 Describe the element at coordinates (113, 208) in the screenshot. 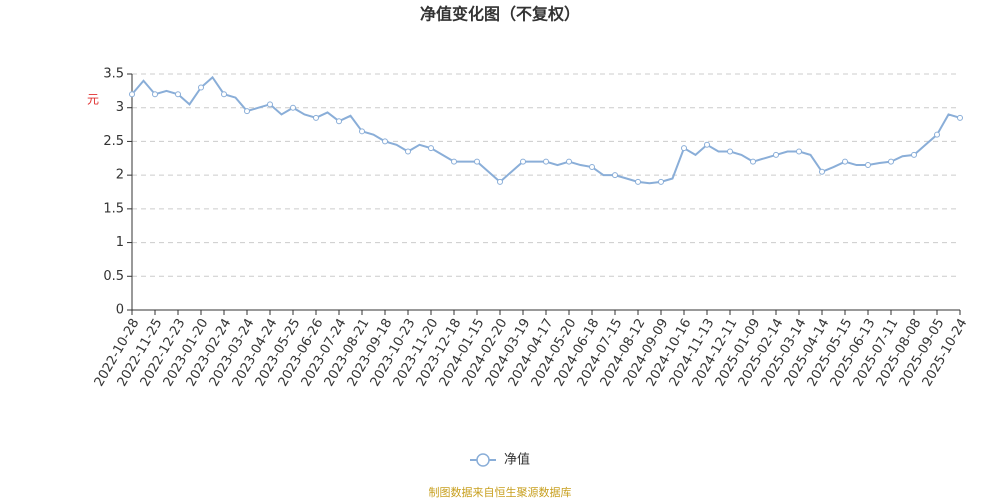

I see `y-tick-label: 1.5` at that location.